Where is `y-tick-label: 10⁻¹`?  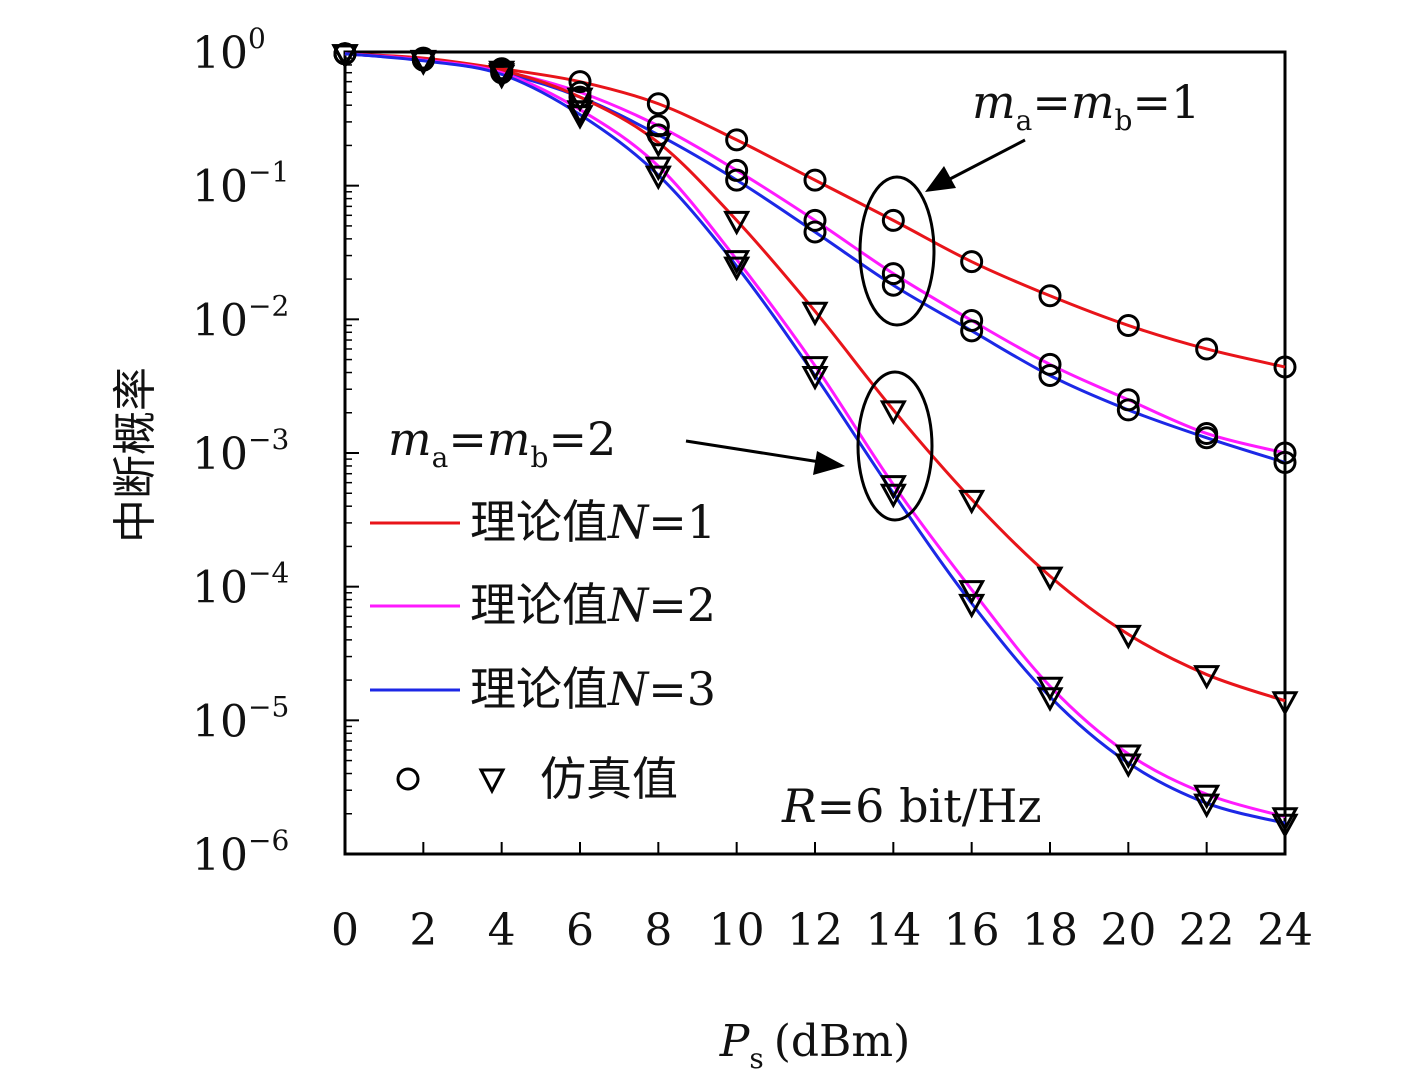 y-tick-label: 10⁻¹ is located at coordinates (240, 184).